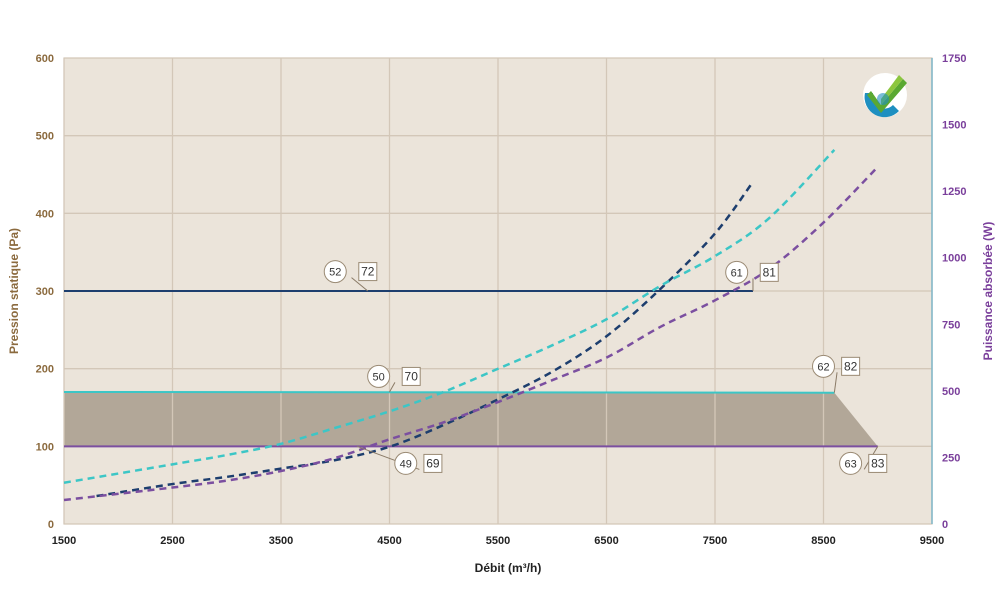 The width and height of the screenshot is (1000, 605). What do you see at coordinates (932, 541) in the screenshot?
I see `x-tick-label: 9500` at bounding box center [932, 541].